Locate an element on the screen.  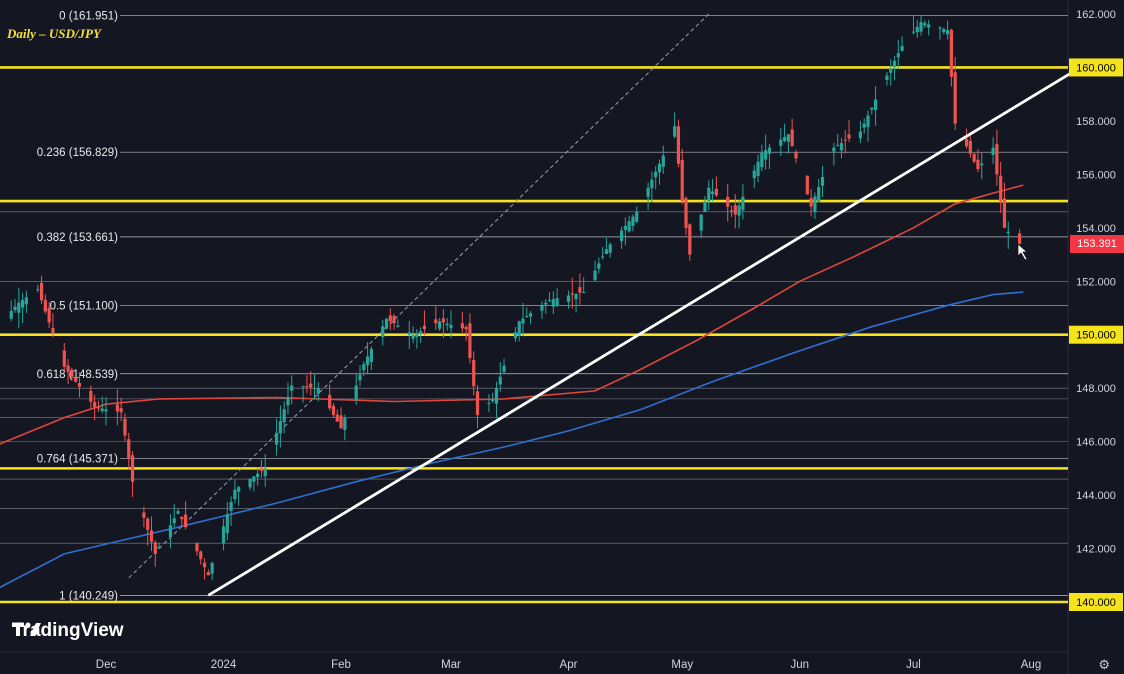
fib-label: 0.618 (148.539) is located at coordinates (77, 375).